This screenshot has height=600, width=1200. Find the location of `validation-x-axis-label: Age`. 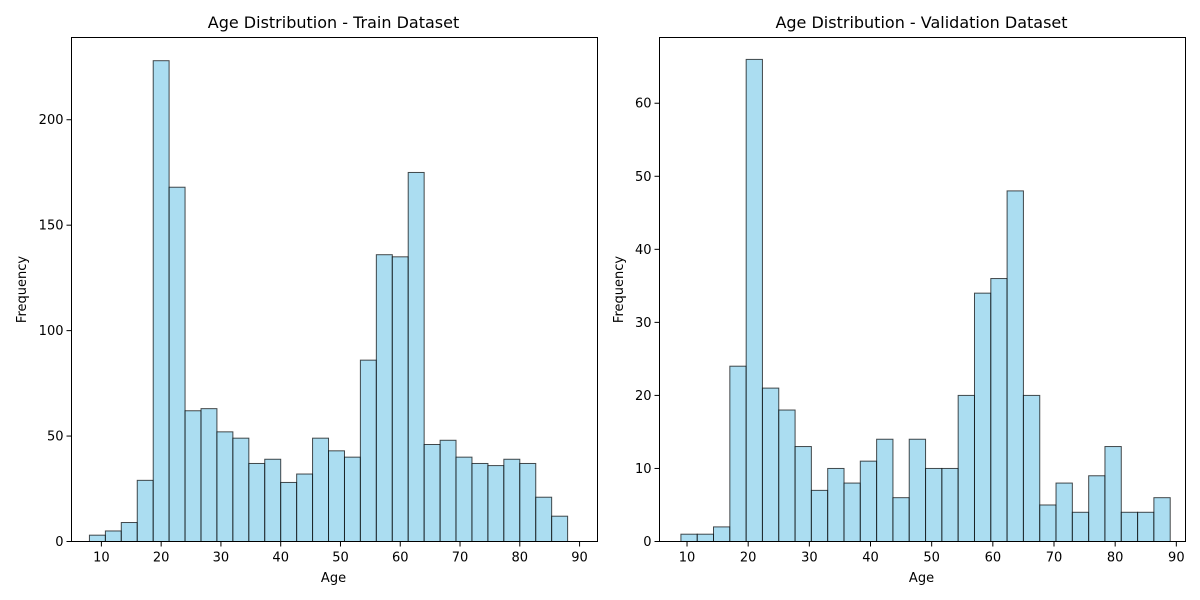

validation-x-axis-label: Age is located at coordinates (921, 578).